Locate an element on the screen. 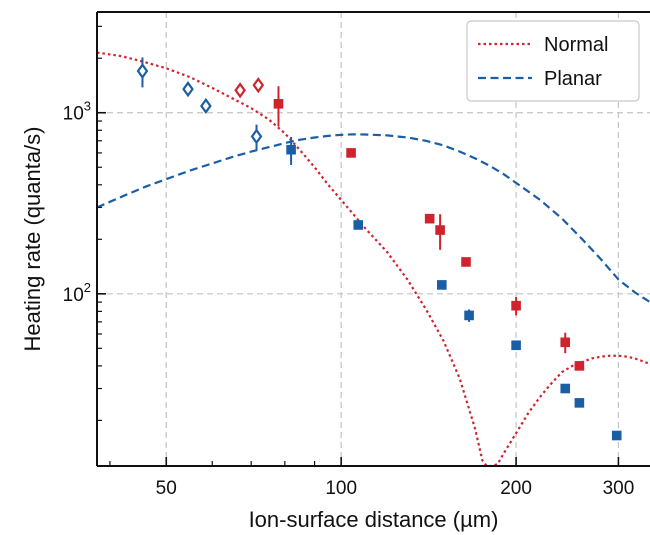  legend-frame is located at coordinates (553, 61).